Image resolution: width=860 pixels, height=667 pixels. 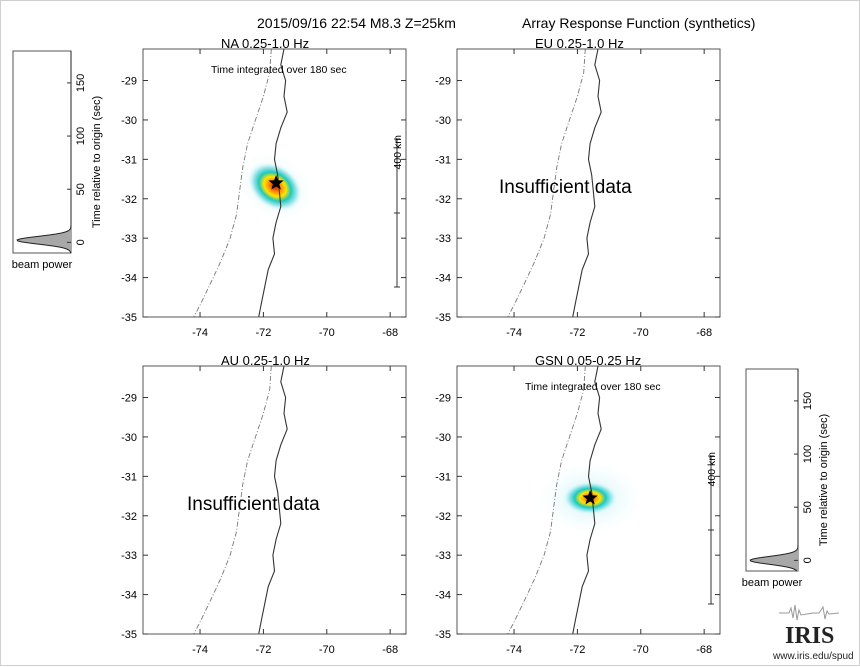 What do you see at coordinates (265, 43) in the screenshot?
I see `panel-title: NA 0.25-1.0 Hz` at bounding box center [265, 43].